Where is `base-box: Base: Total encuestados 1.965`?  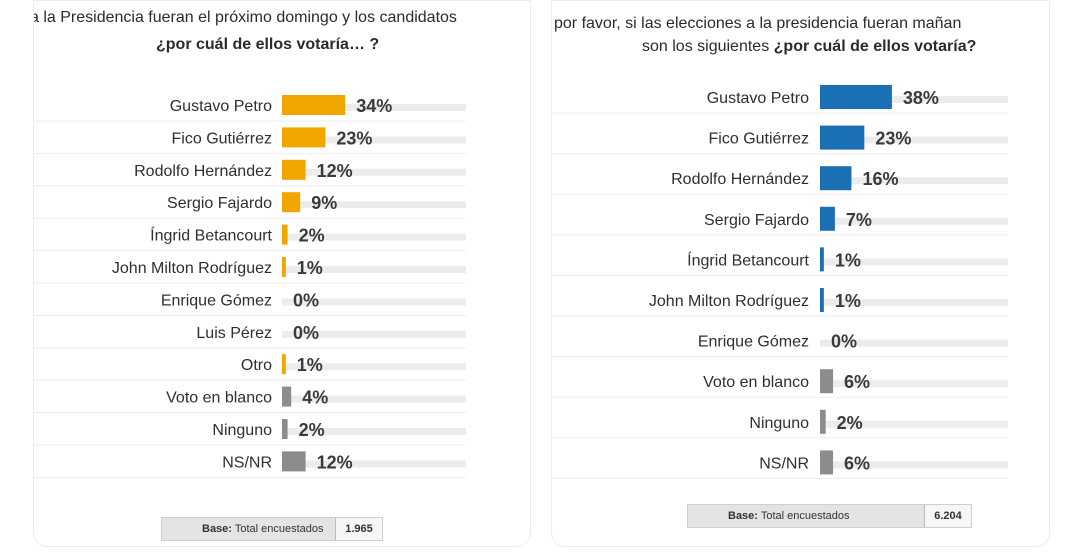
base-box: Base: Total encuestados 1.965 is located at coordinates (272, 529).